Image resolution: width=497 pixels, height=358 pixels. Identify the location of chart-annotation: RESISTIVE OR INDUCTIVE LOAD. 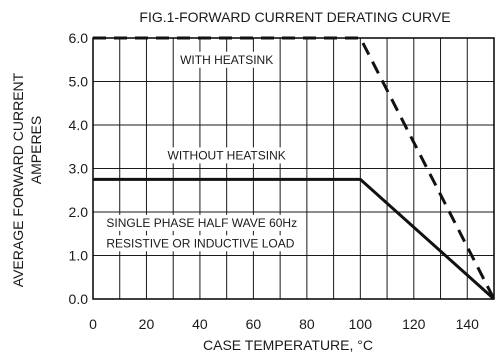
(200, 243).